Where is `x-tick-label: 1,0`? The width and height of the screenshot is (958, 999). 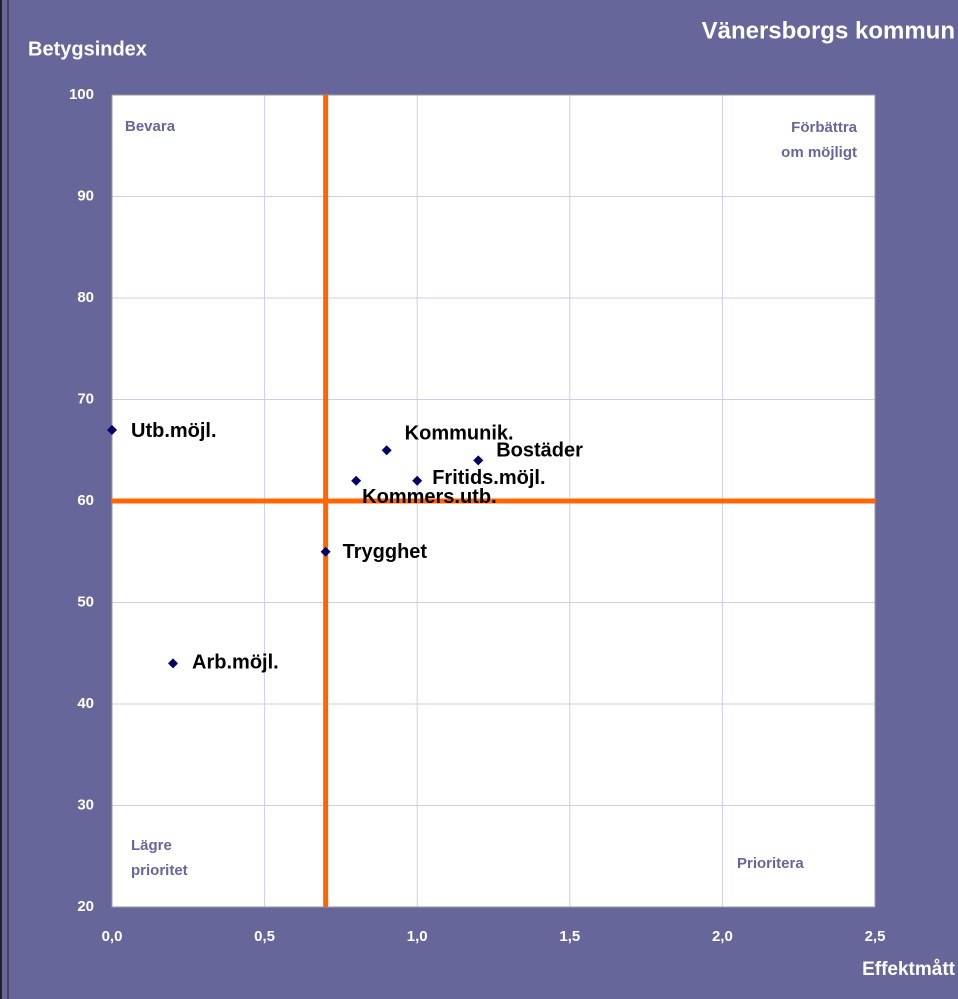 x-tick-label: 1,0 is located at coordinates (417, 936).